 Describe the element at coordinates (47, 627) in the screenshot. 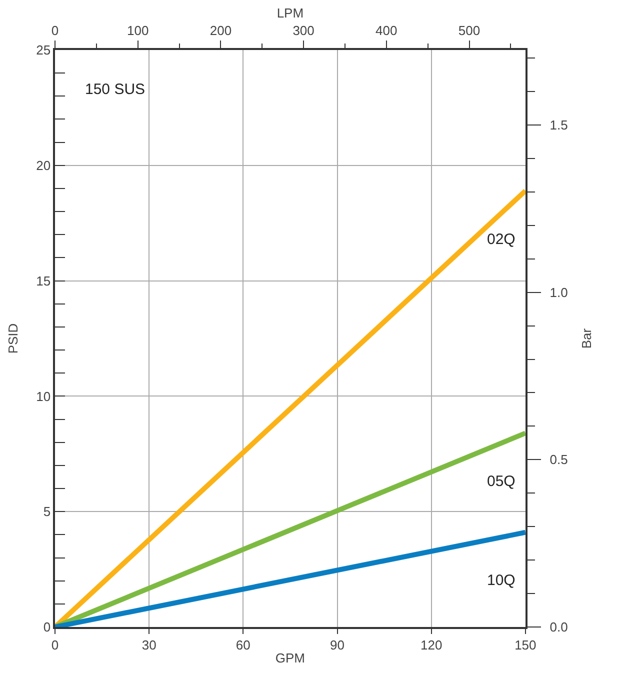

I see `y-tick-label: 0` at that location.